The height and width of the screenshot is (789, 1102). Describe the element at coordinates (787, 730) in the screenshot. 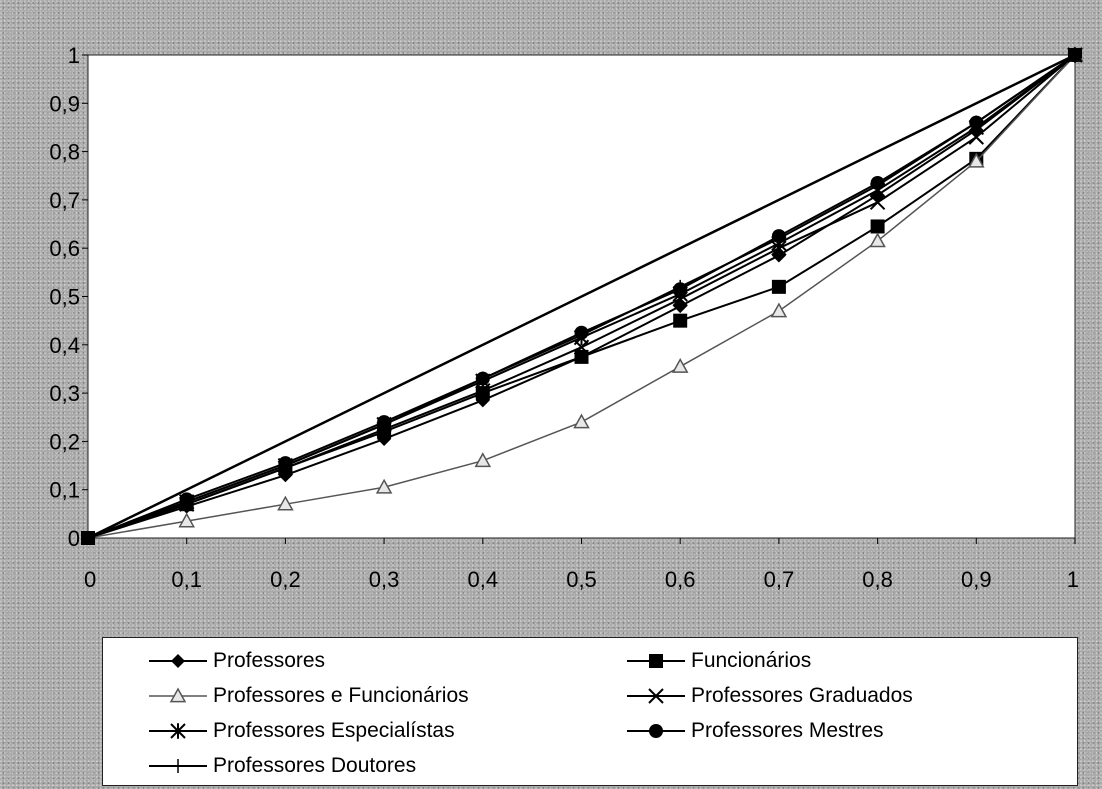

I see `legend-label: Professores Mestres` at that location.